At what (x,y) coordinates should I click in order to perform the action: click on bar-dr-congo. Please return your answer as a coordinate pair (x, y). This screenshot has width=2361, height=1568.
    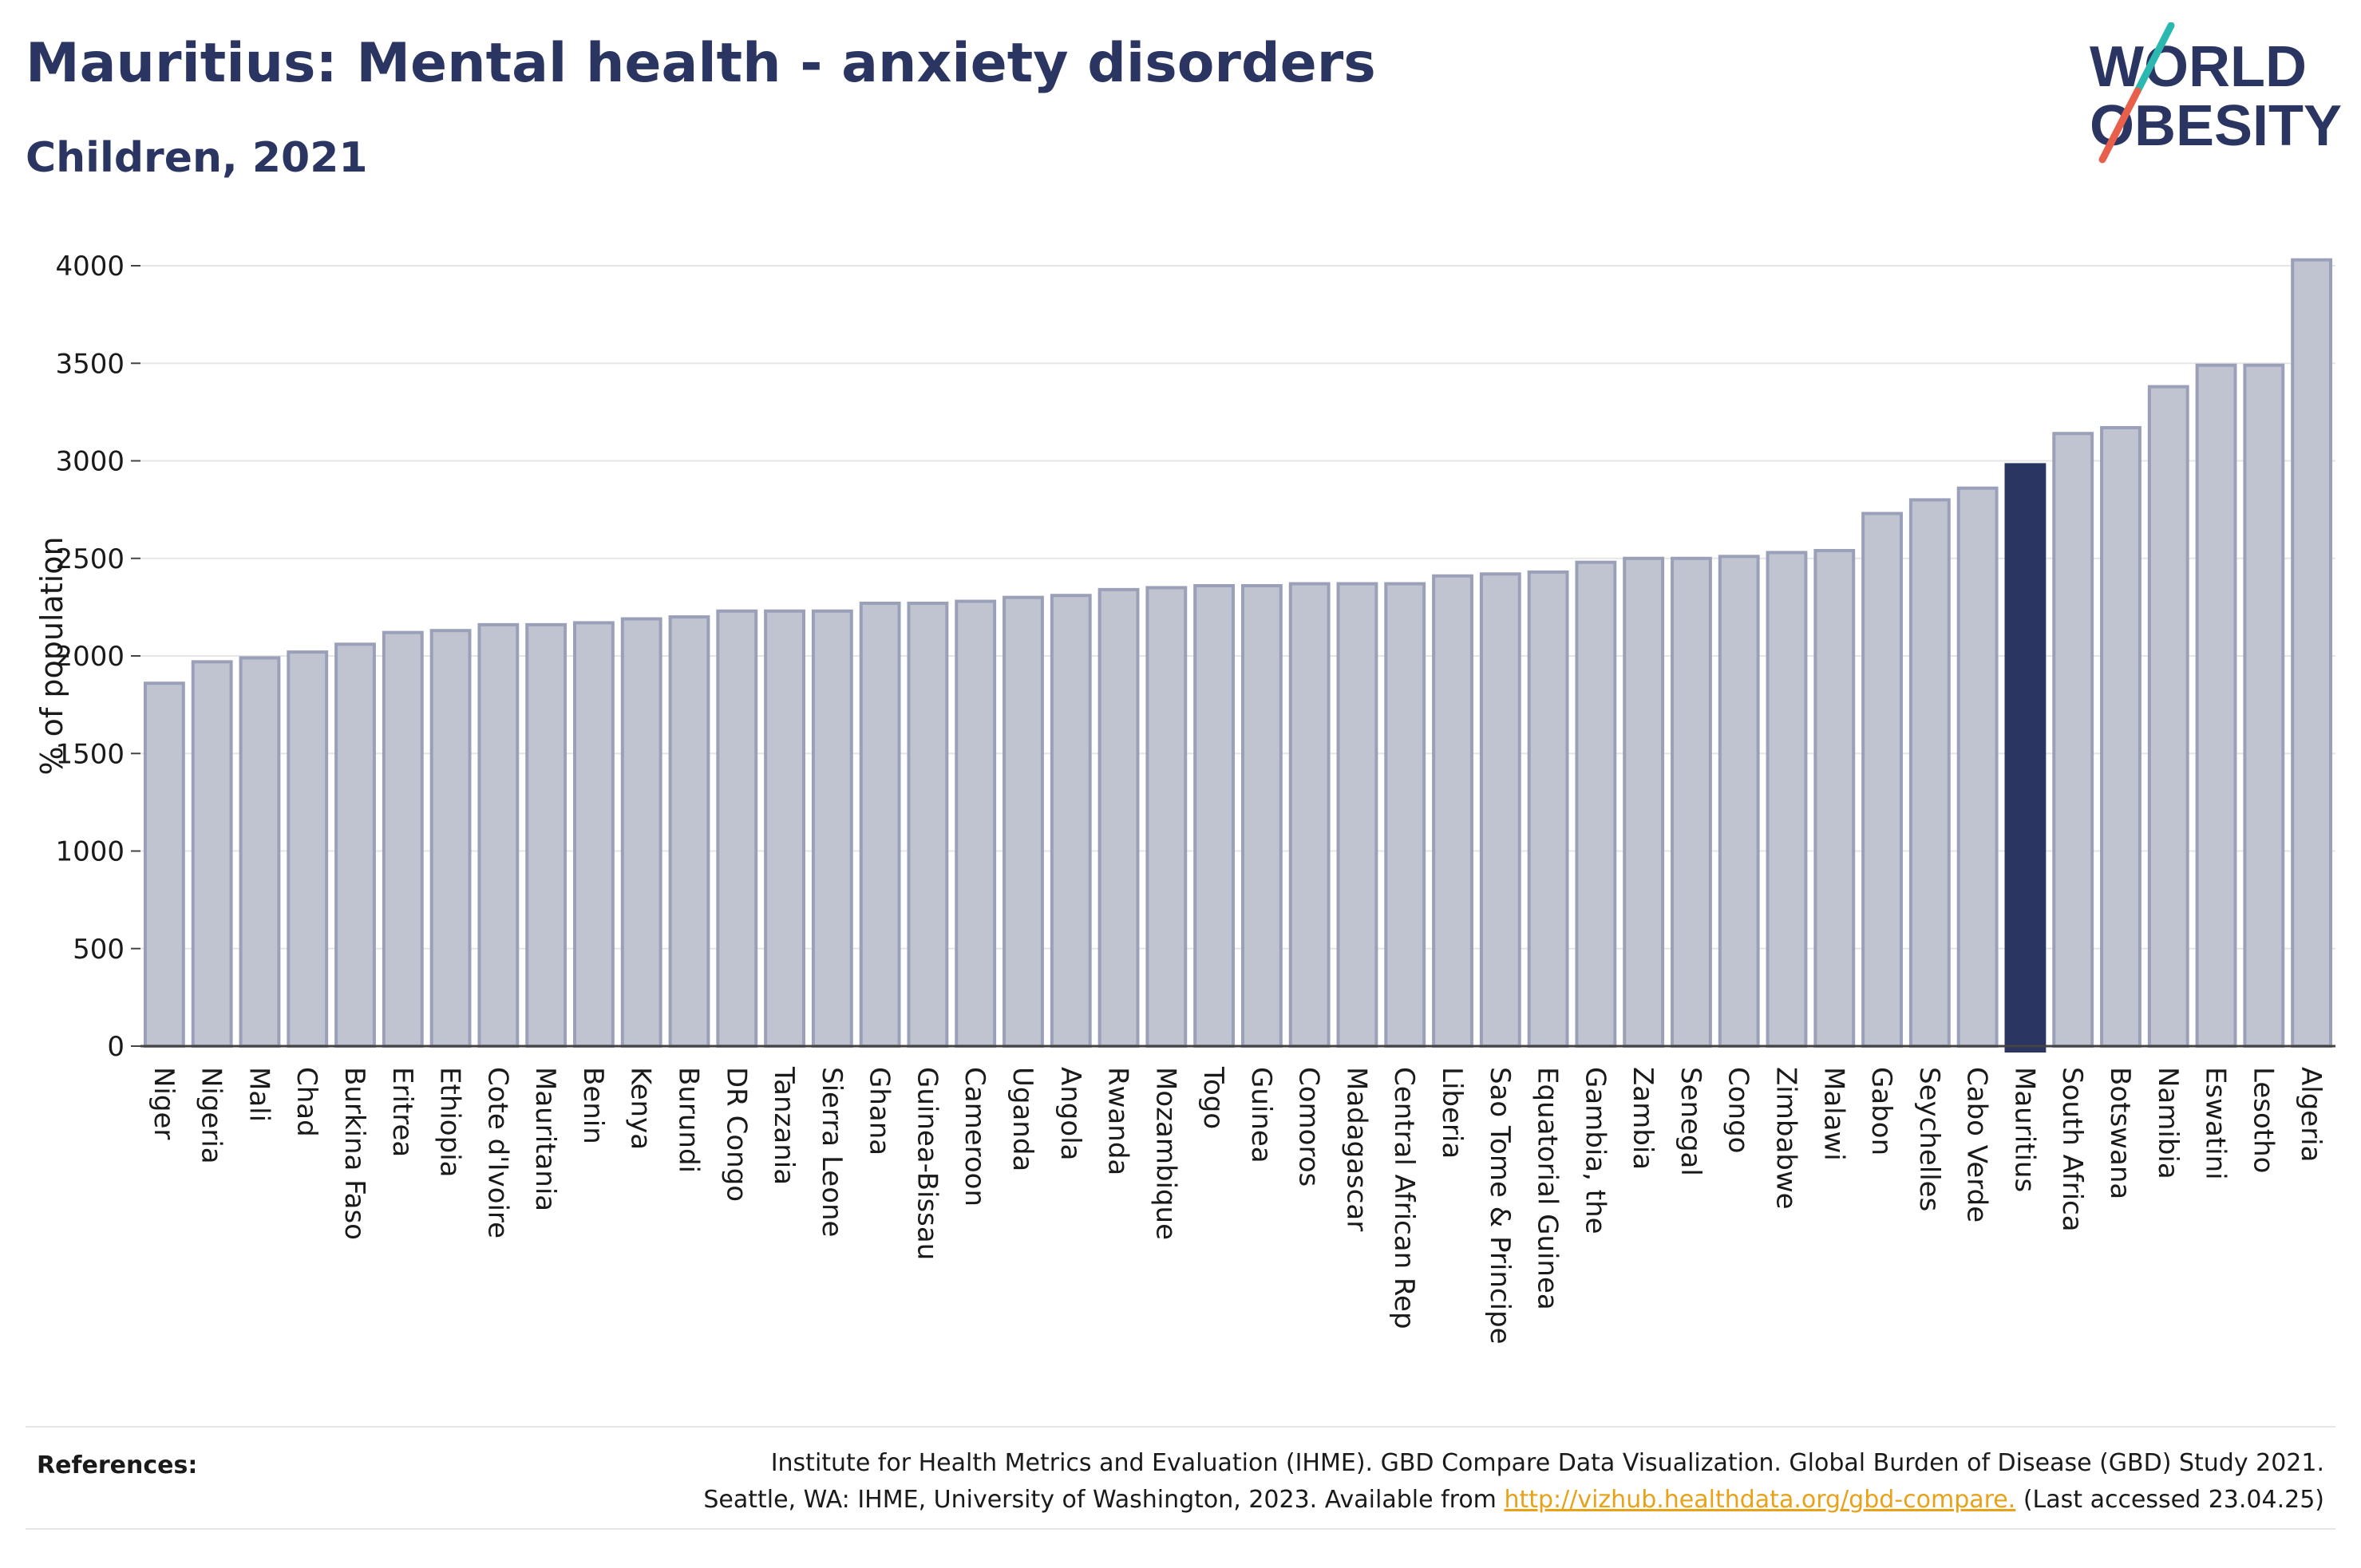
    Looking at the image, I should click on (737, 828).